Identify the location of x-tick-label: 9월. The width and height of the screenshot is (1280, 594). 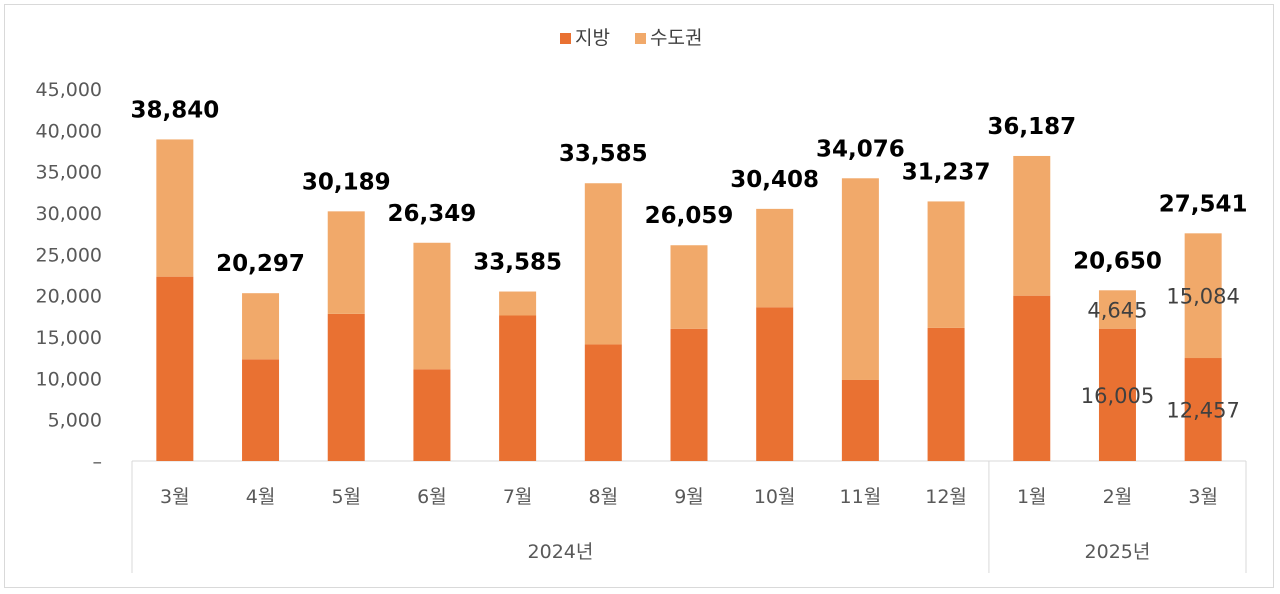
(689, 497).